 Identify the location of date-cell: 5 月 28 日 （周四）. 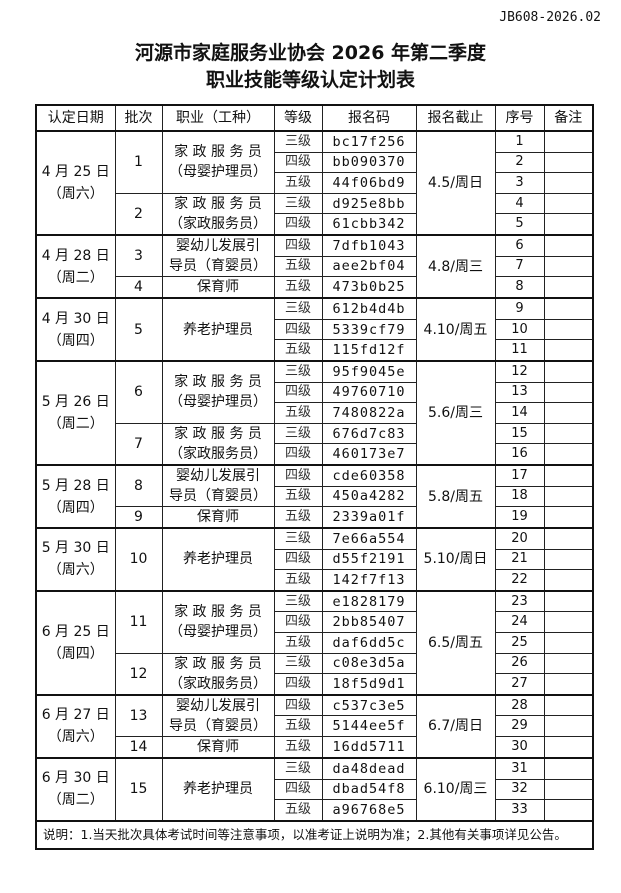
(75, 496).